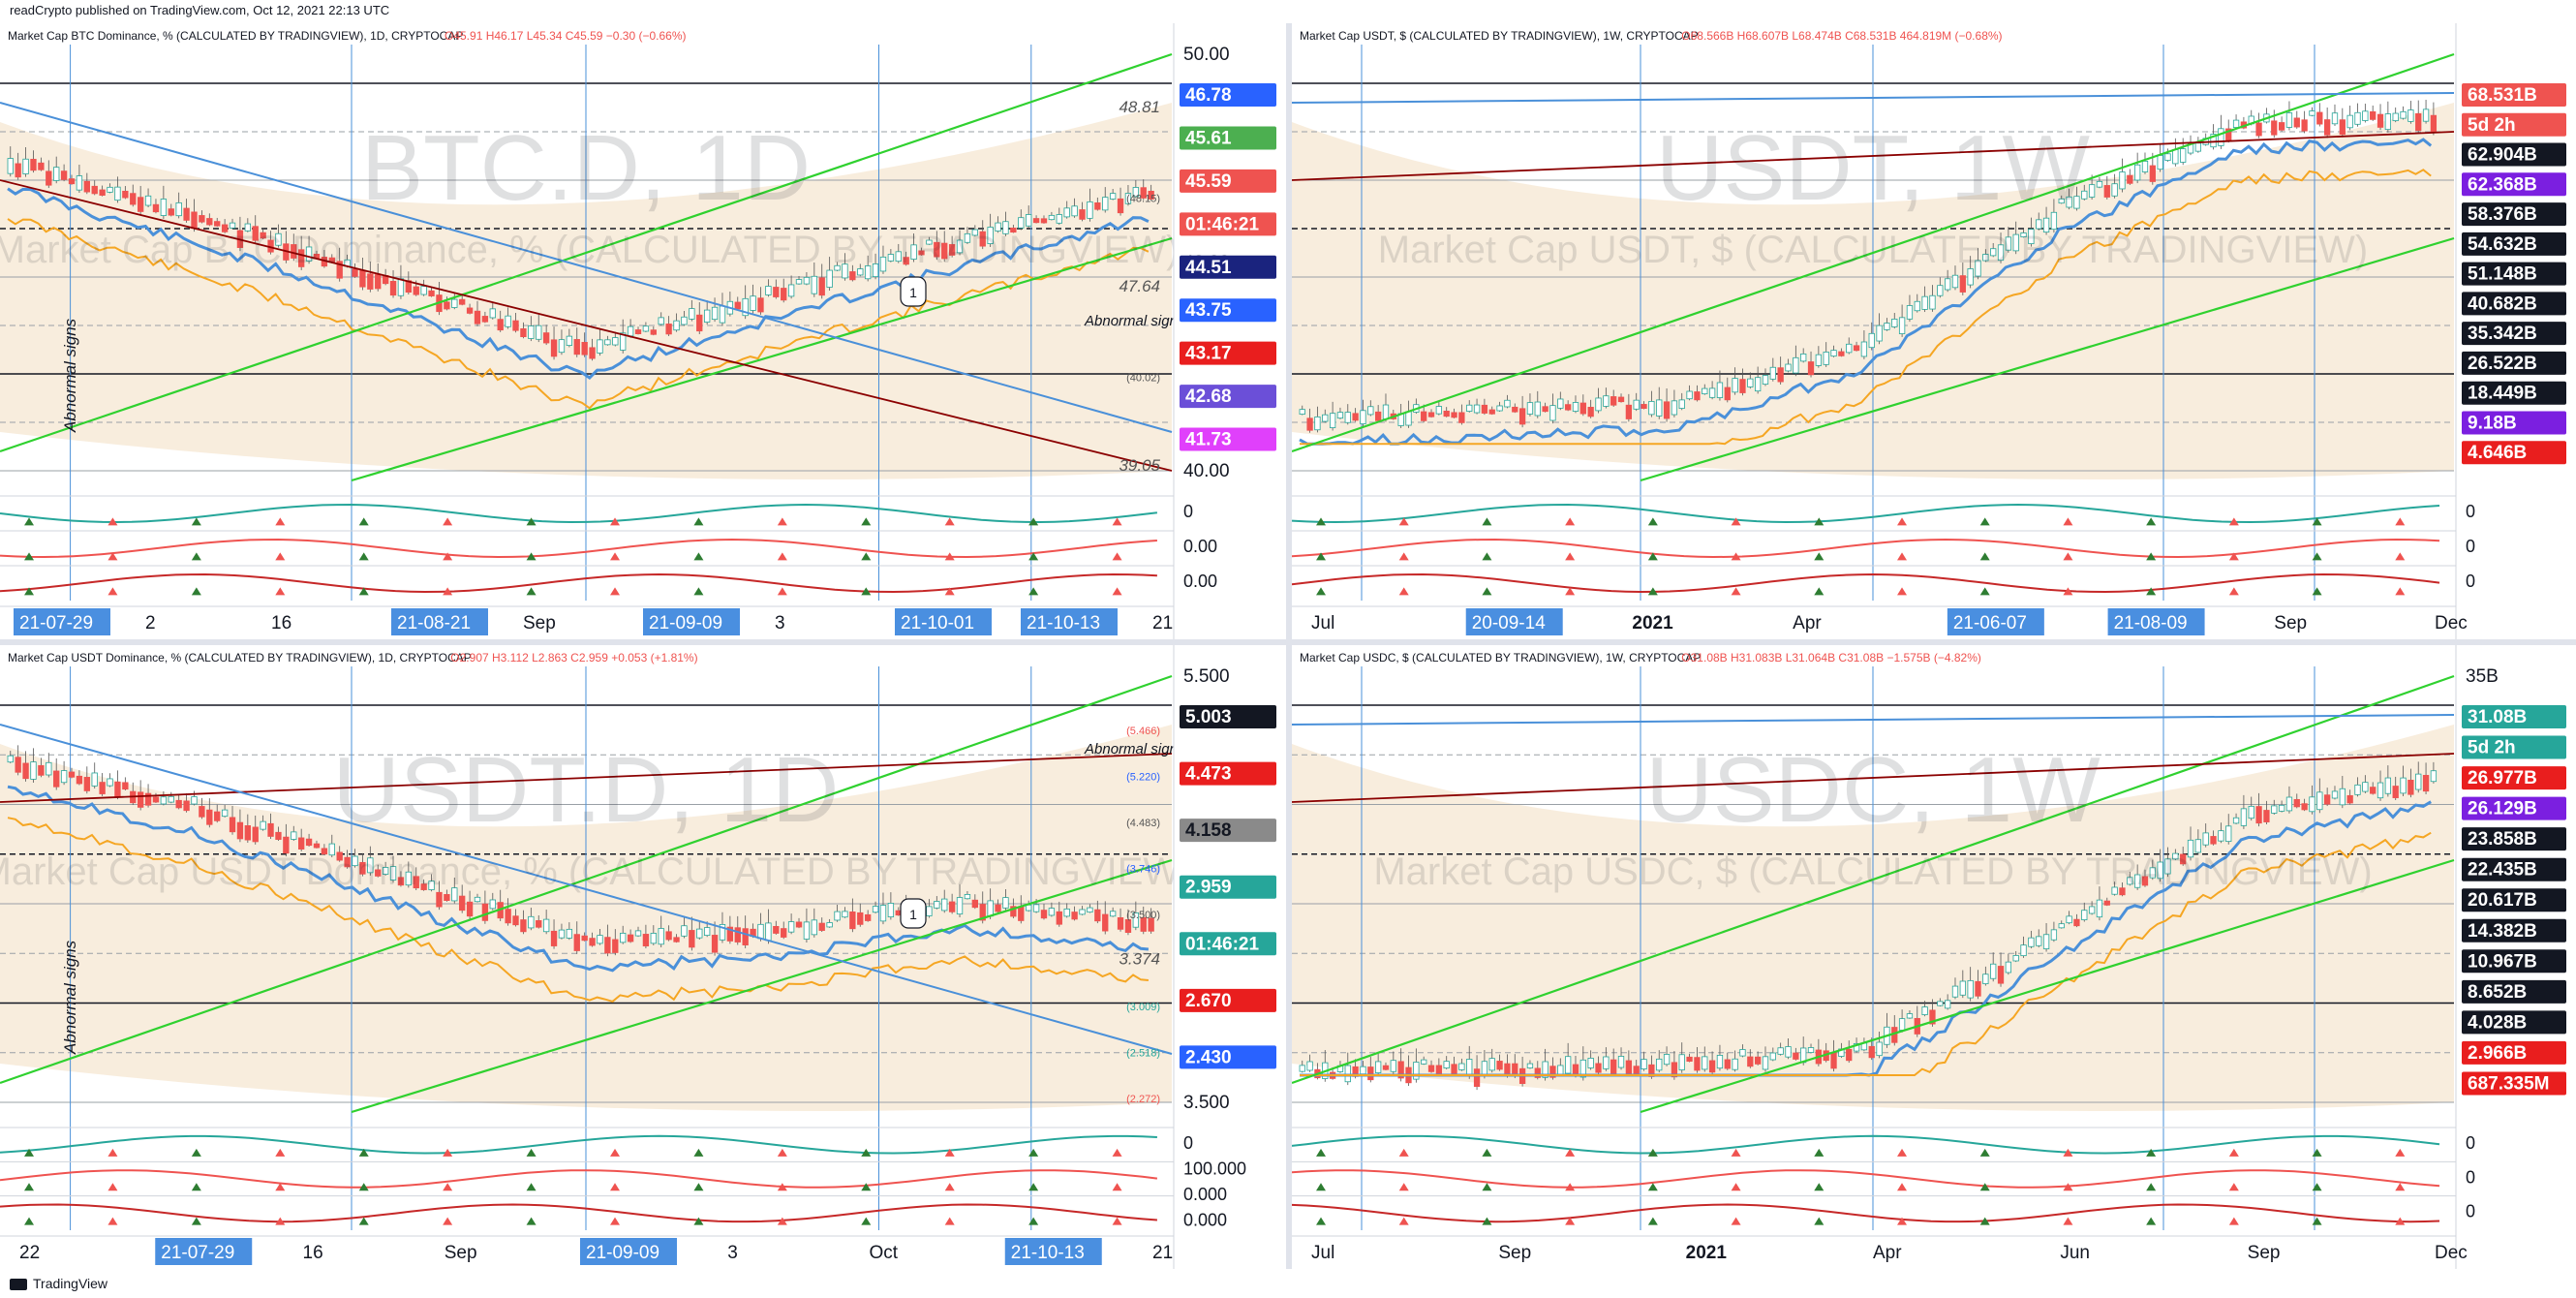 The image size is (2576, 1298). Describe the element at coordinates (913, 913) in the screenshot. I see `callout-bubble` at that location.